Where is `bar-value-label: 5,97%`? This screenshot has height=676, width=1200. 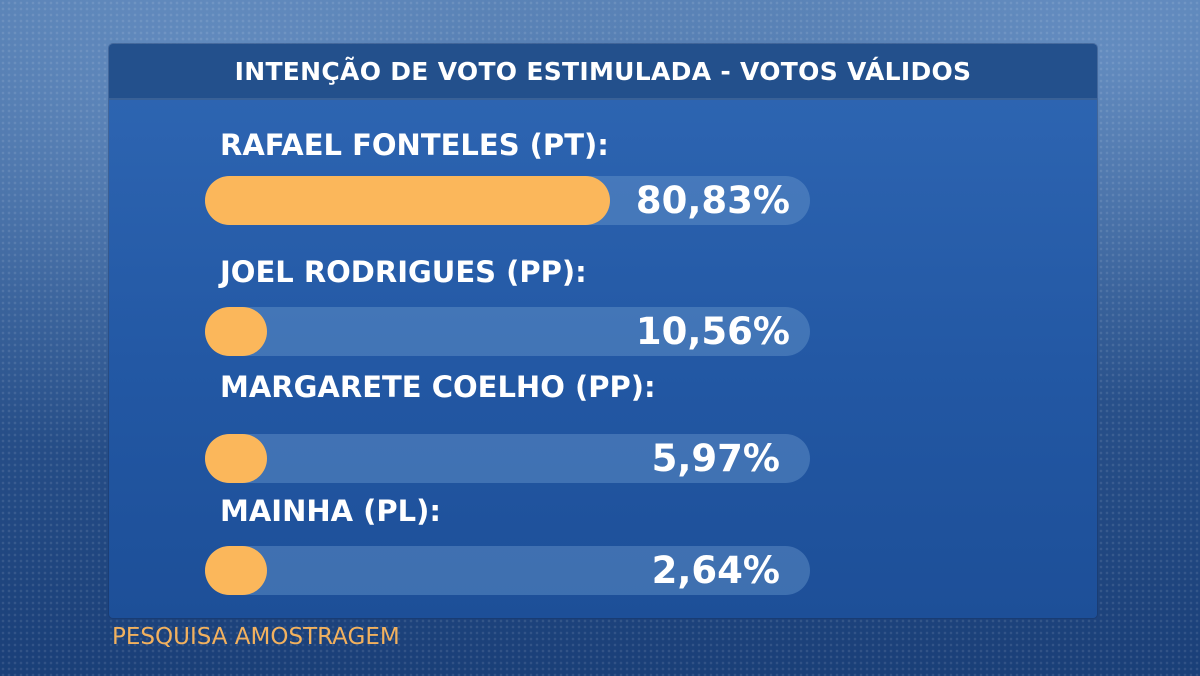
bar-value-label: 5,97% is located at coordinates (715, 458).